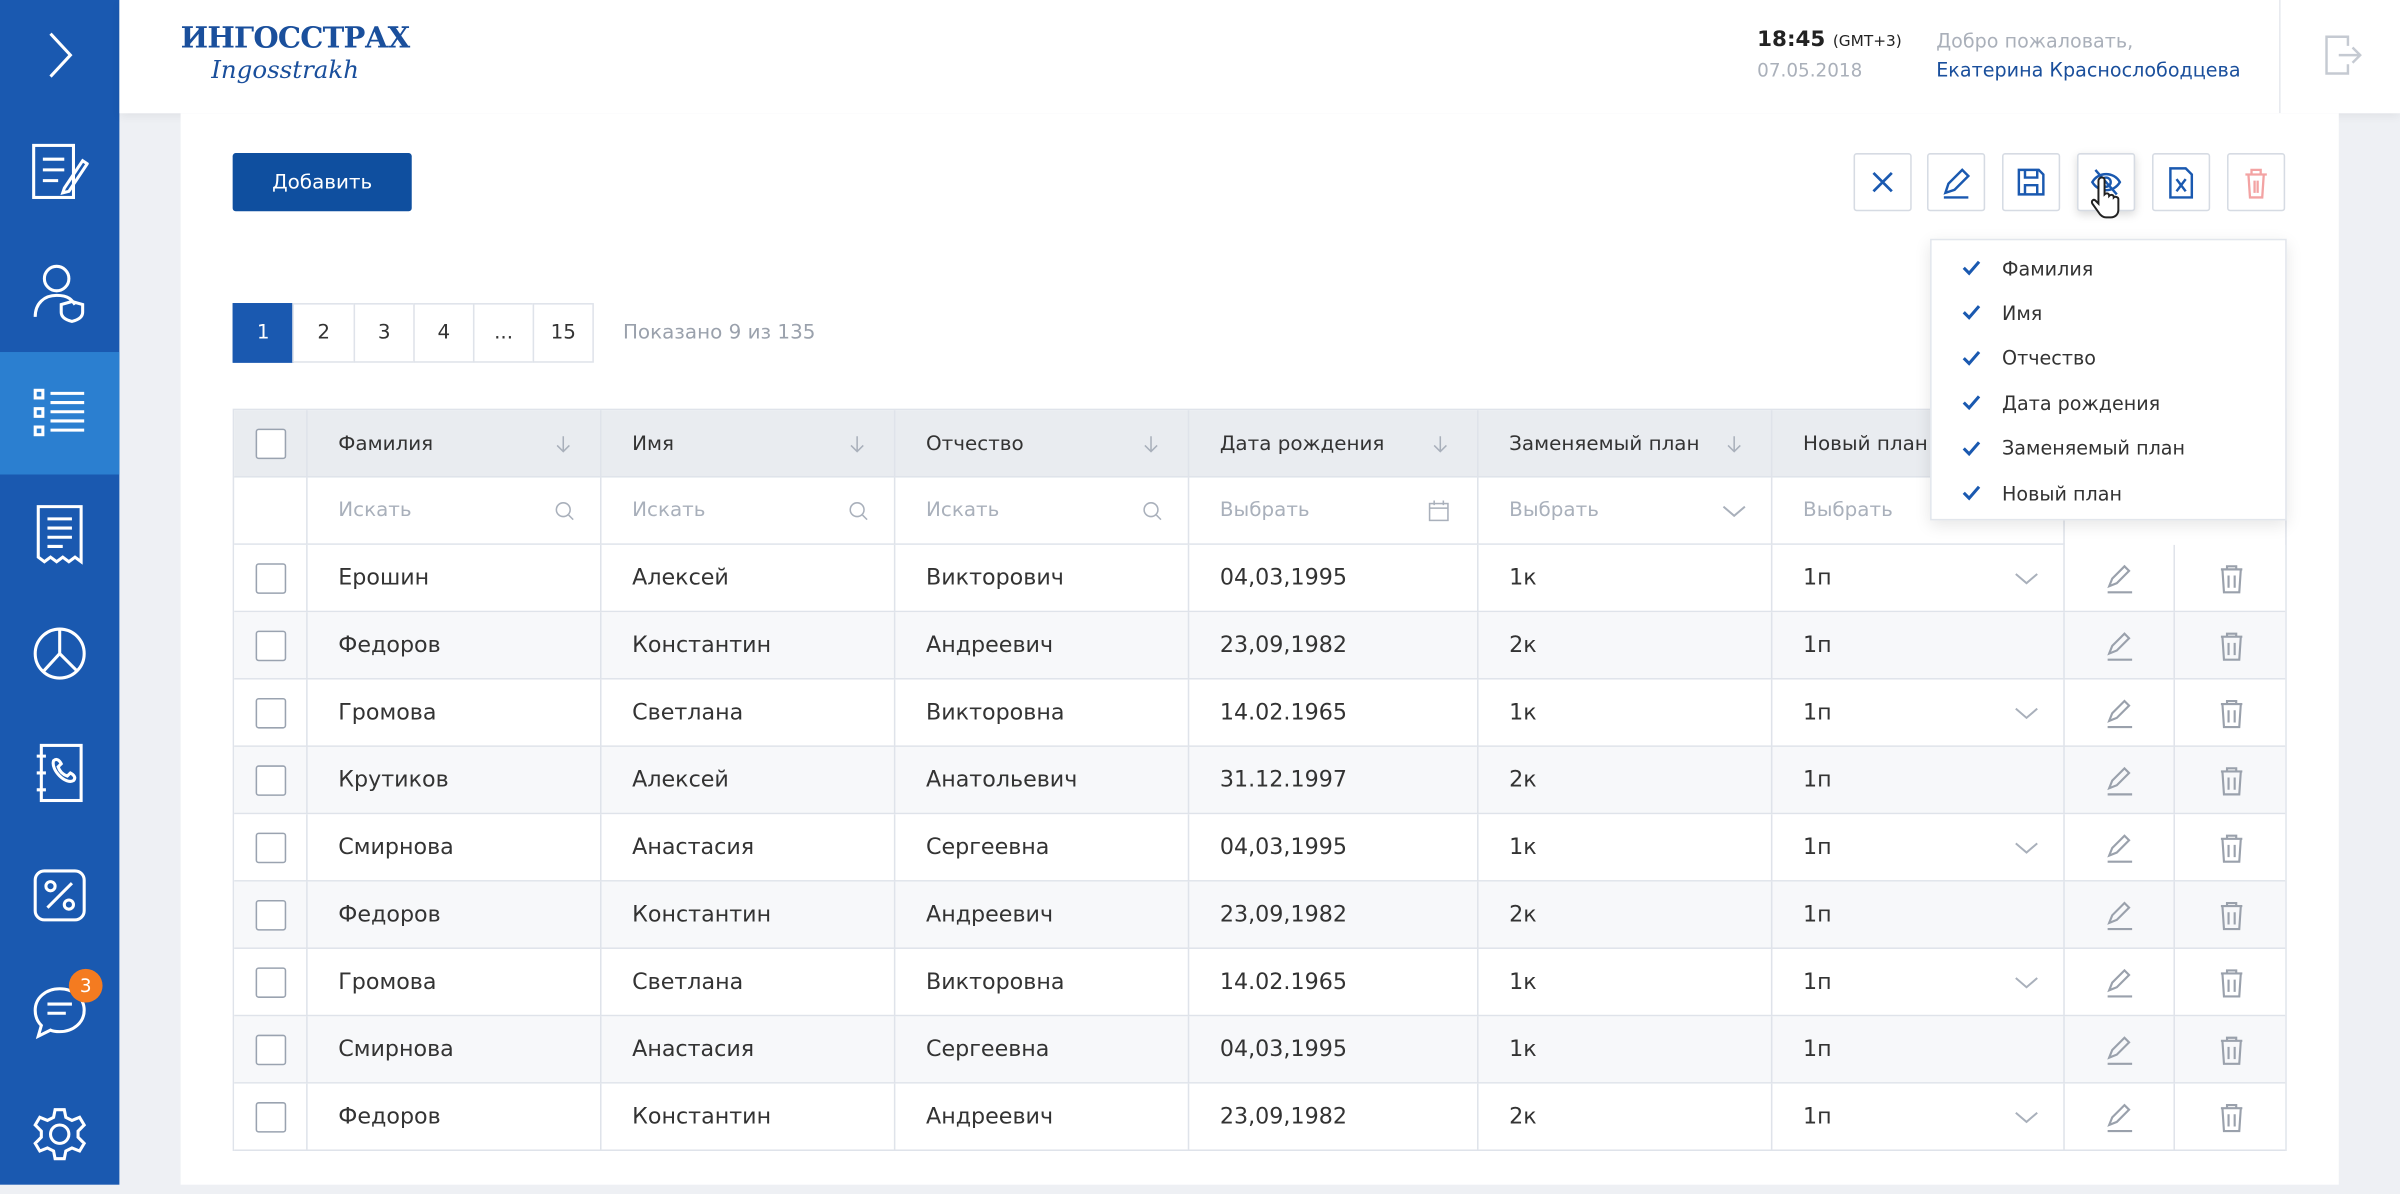 This screenshot has width=2400, height=1194. I want to click on excel-button, so click(2181, 182).